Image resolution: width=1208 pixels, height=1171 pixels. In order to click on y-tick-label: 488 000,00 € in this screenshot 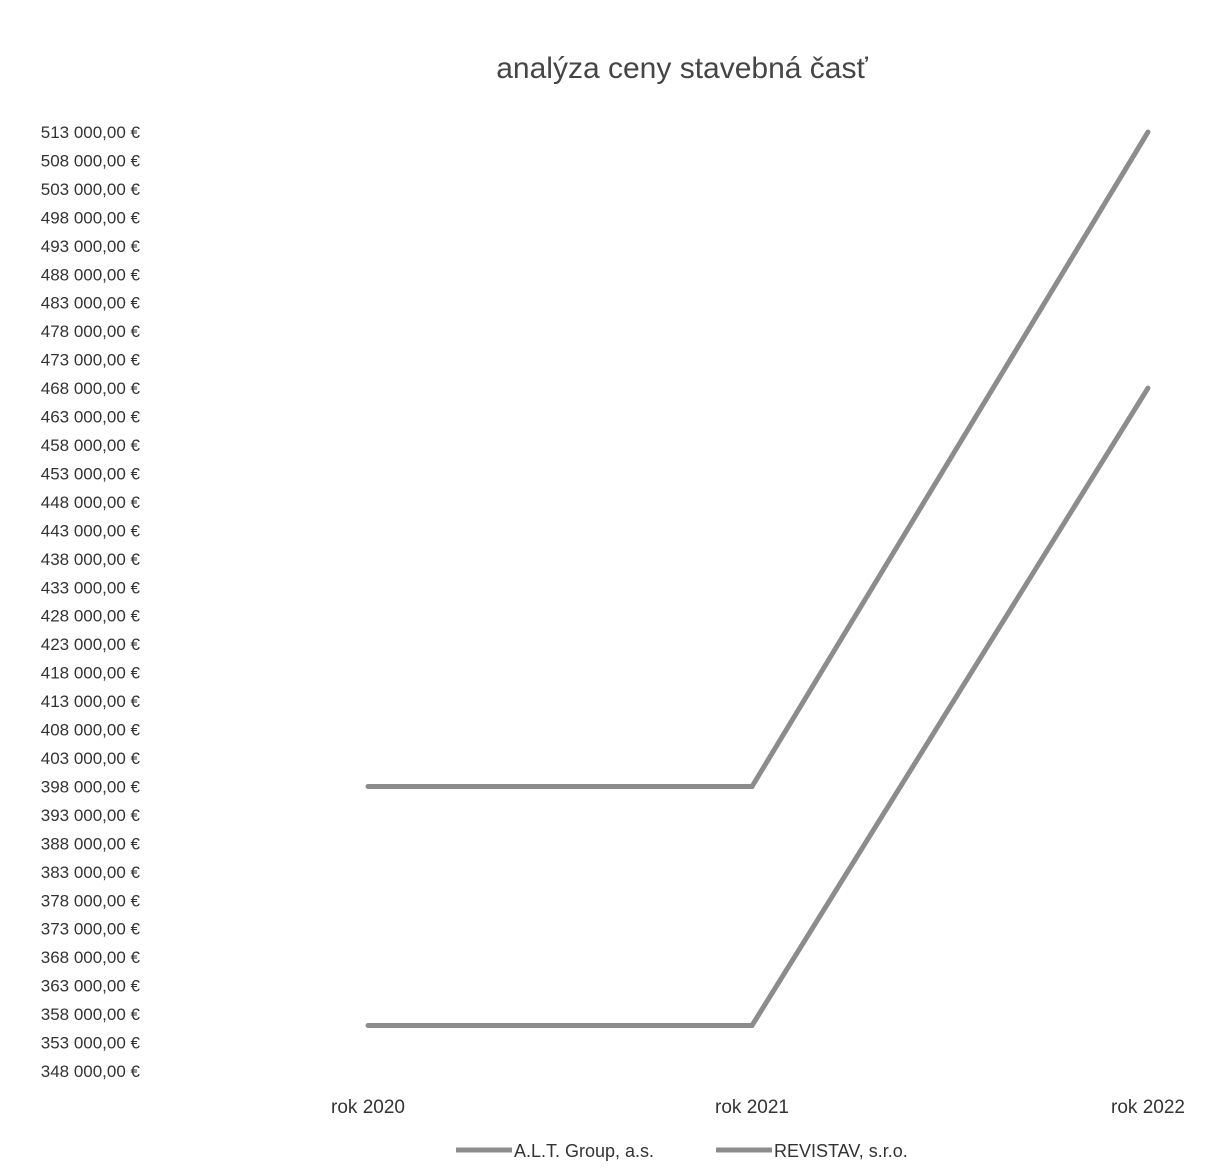, I will do `click(91, 274)`.